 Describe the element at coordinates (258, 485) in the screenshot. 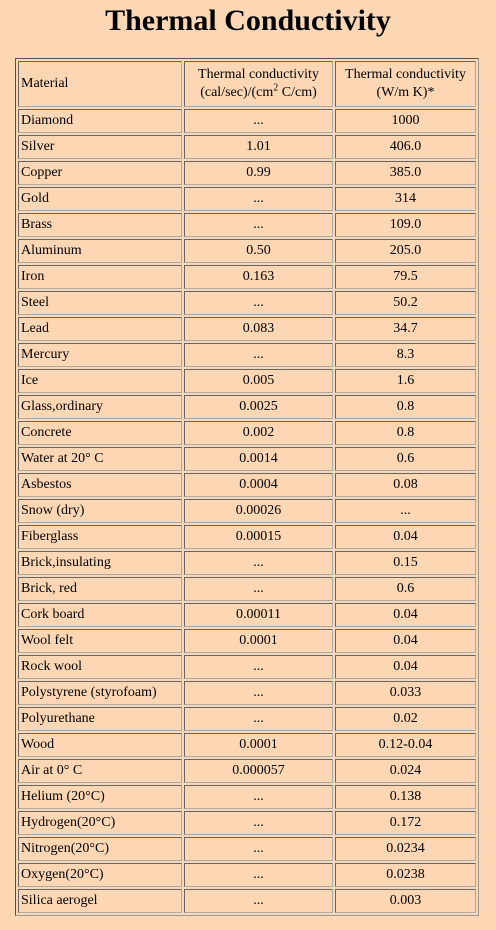

I see `cell-cal: 0.0004` at that location.